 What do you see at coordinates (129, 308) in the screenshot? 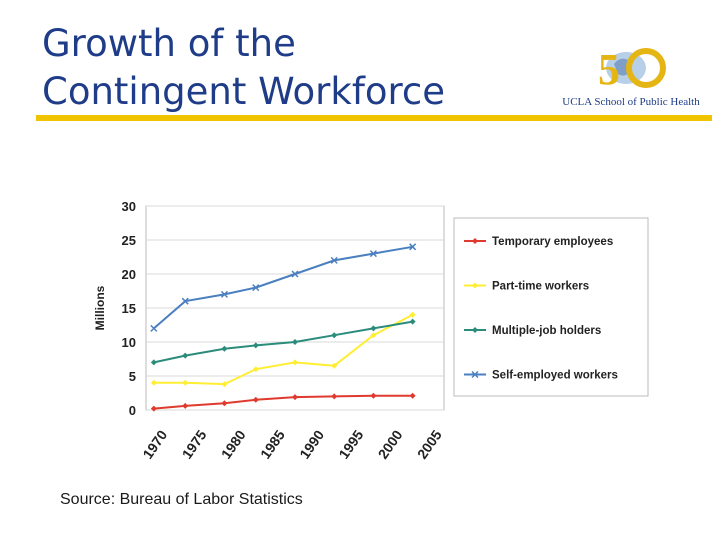
I see `y-tick-label-15: 15` at bounding box center [129, 308].